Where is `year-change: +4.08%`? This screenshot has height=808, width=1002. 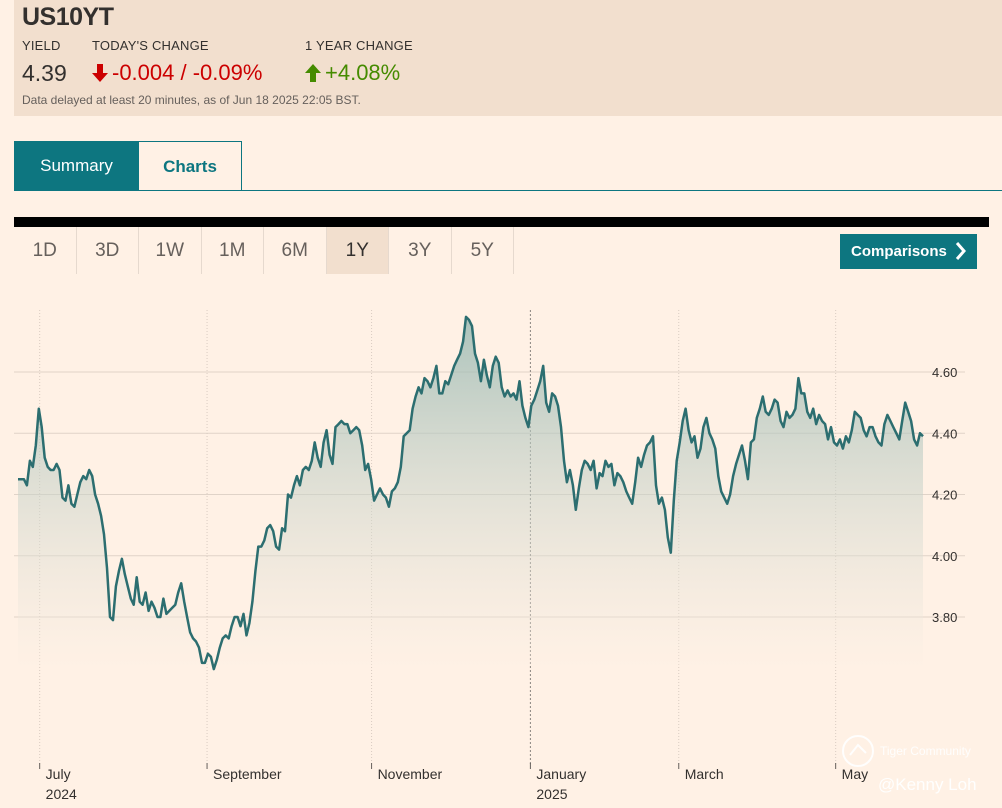
year-change: +4.08% is located at coordinates (352, 73).